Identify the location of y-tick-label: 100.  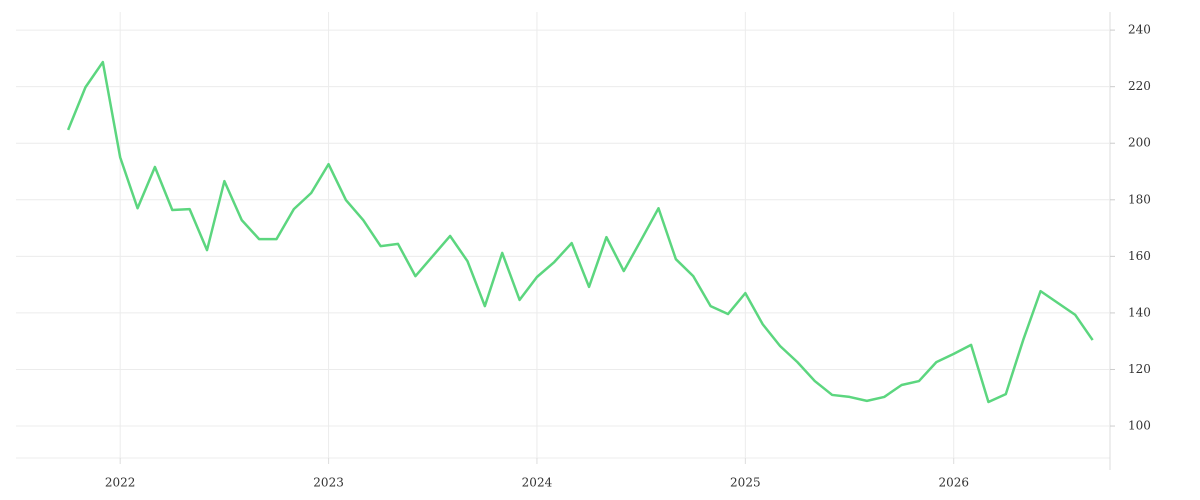
(1139, 426).